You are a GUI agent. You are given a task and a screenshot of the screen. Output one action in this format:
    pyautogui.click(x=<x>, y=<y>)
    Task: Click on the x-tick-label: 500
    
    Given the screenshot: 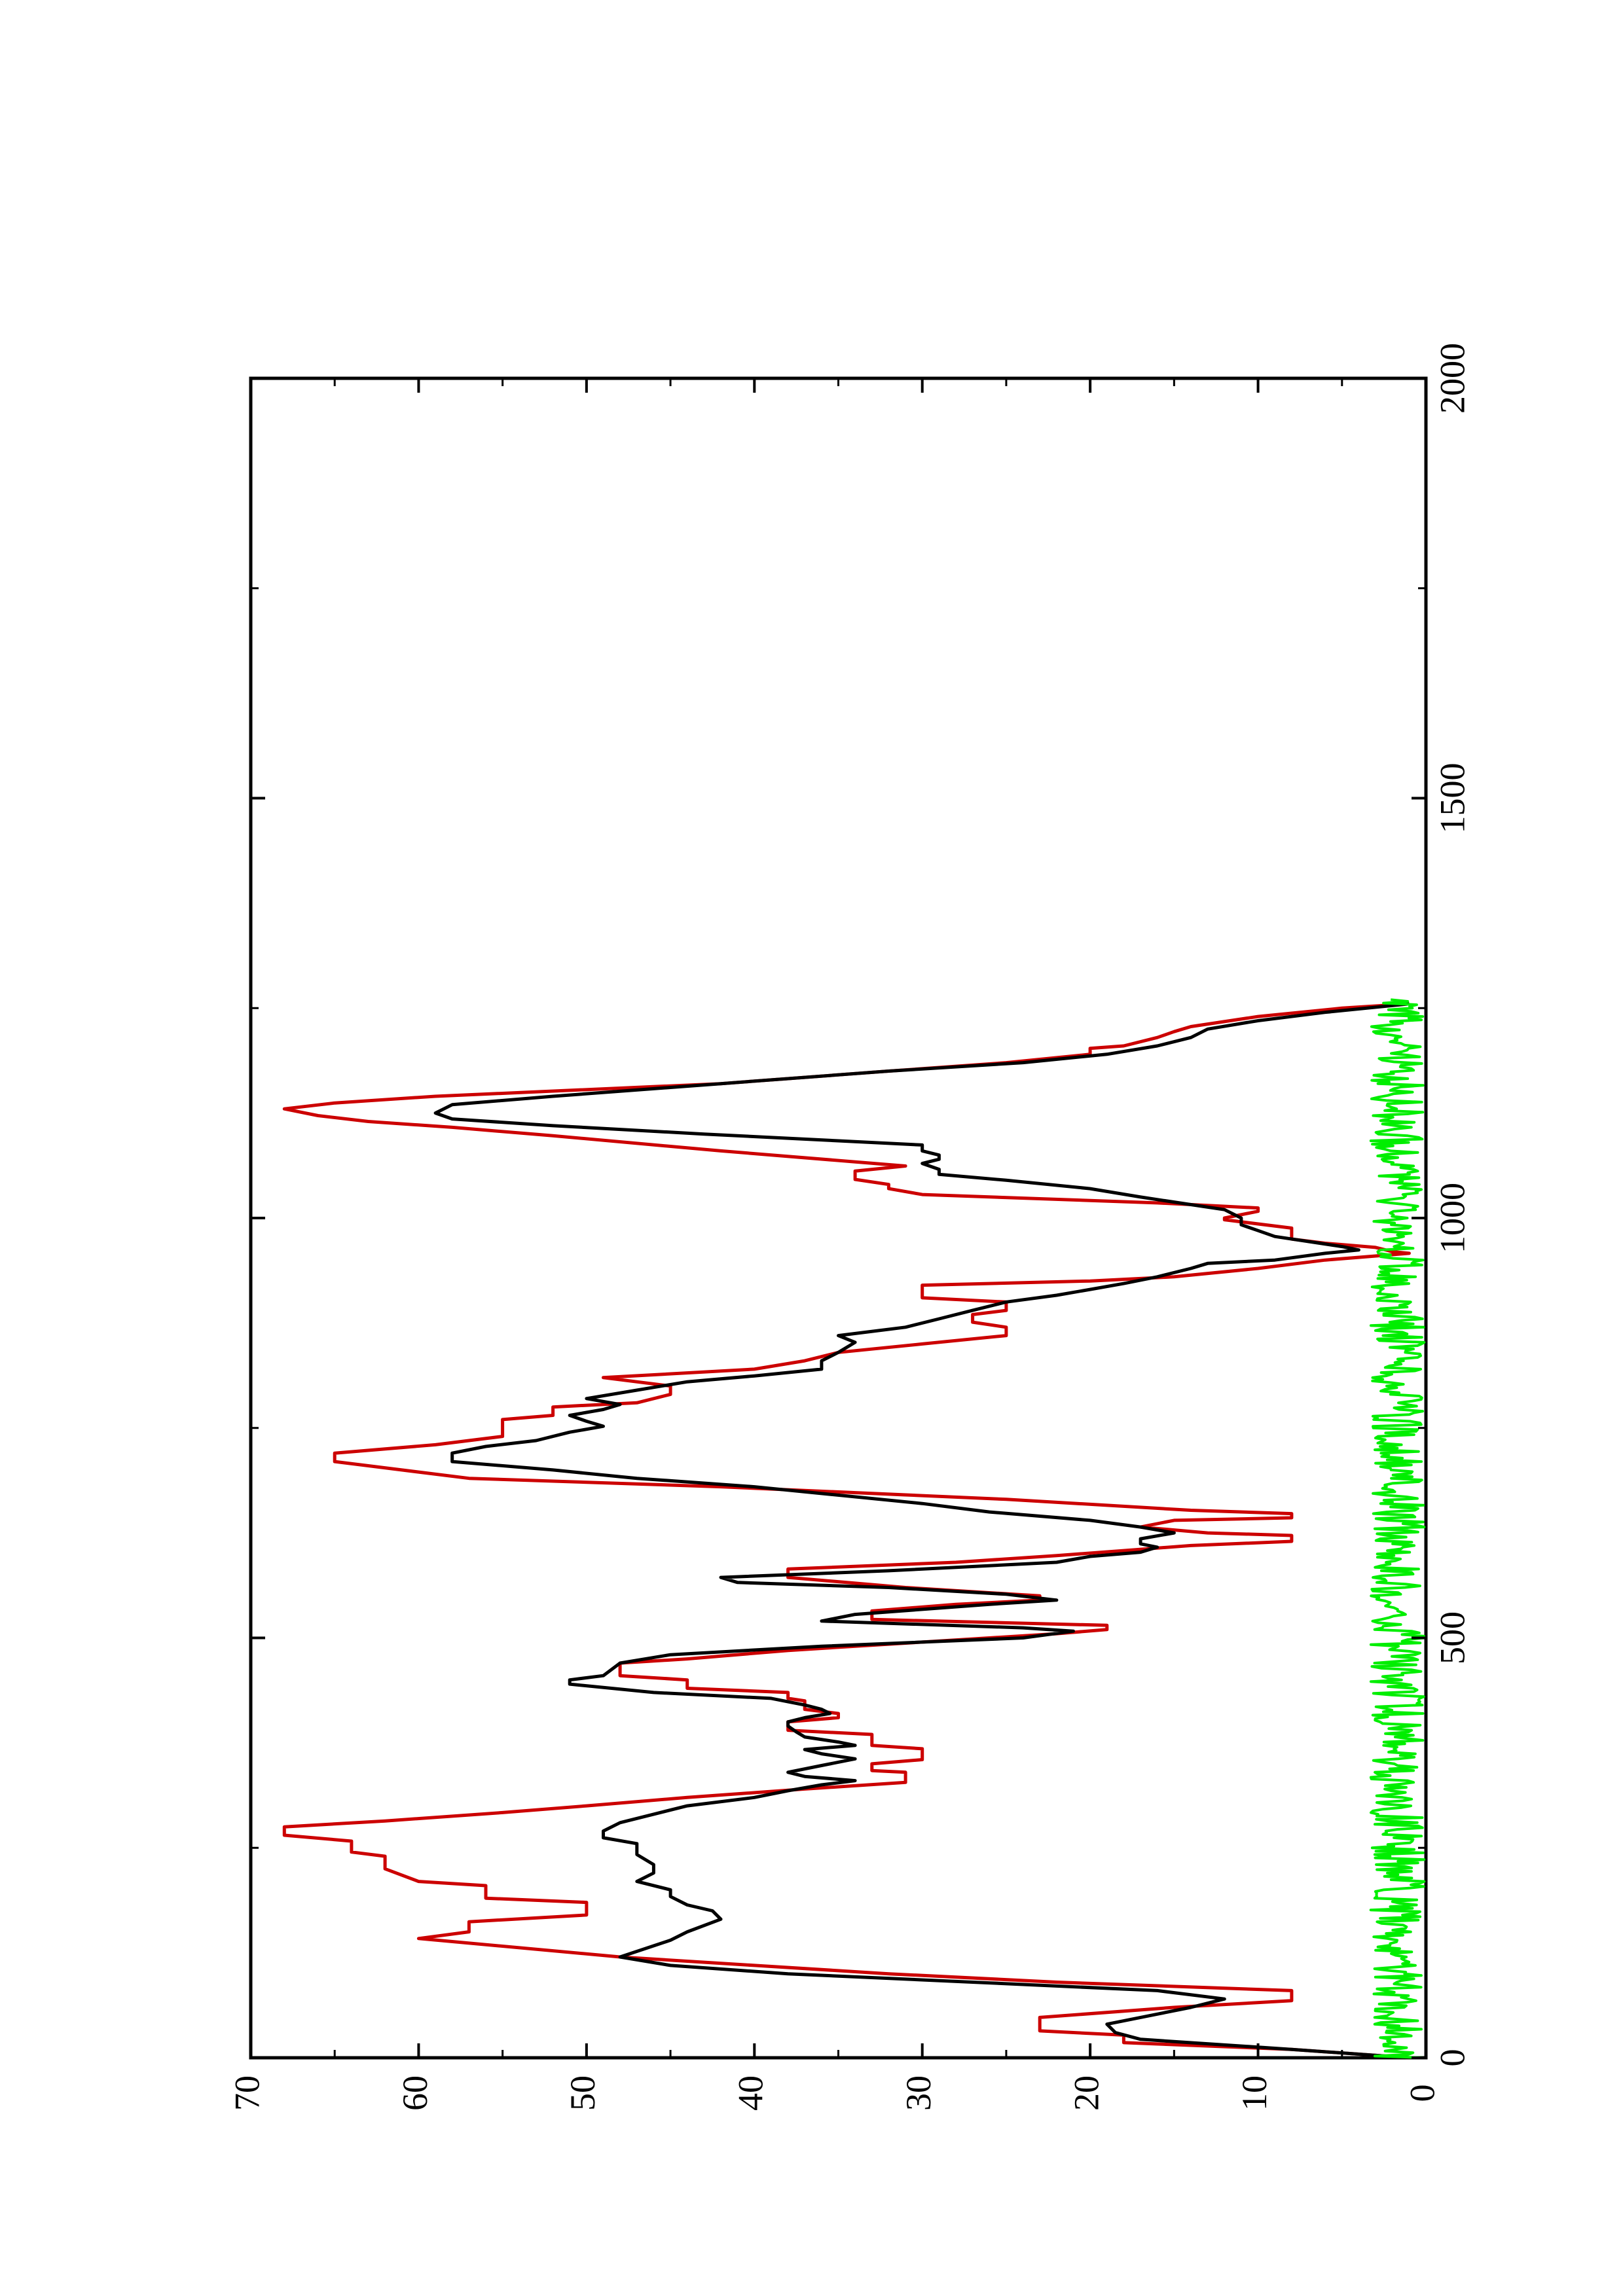 What is the action you would take?
    pyautogui.click(x=1452, y=1637)
    